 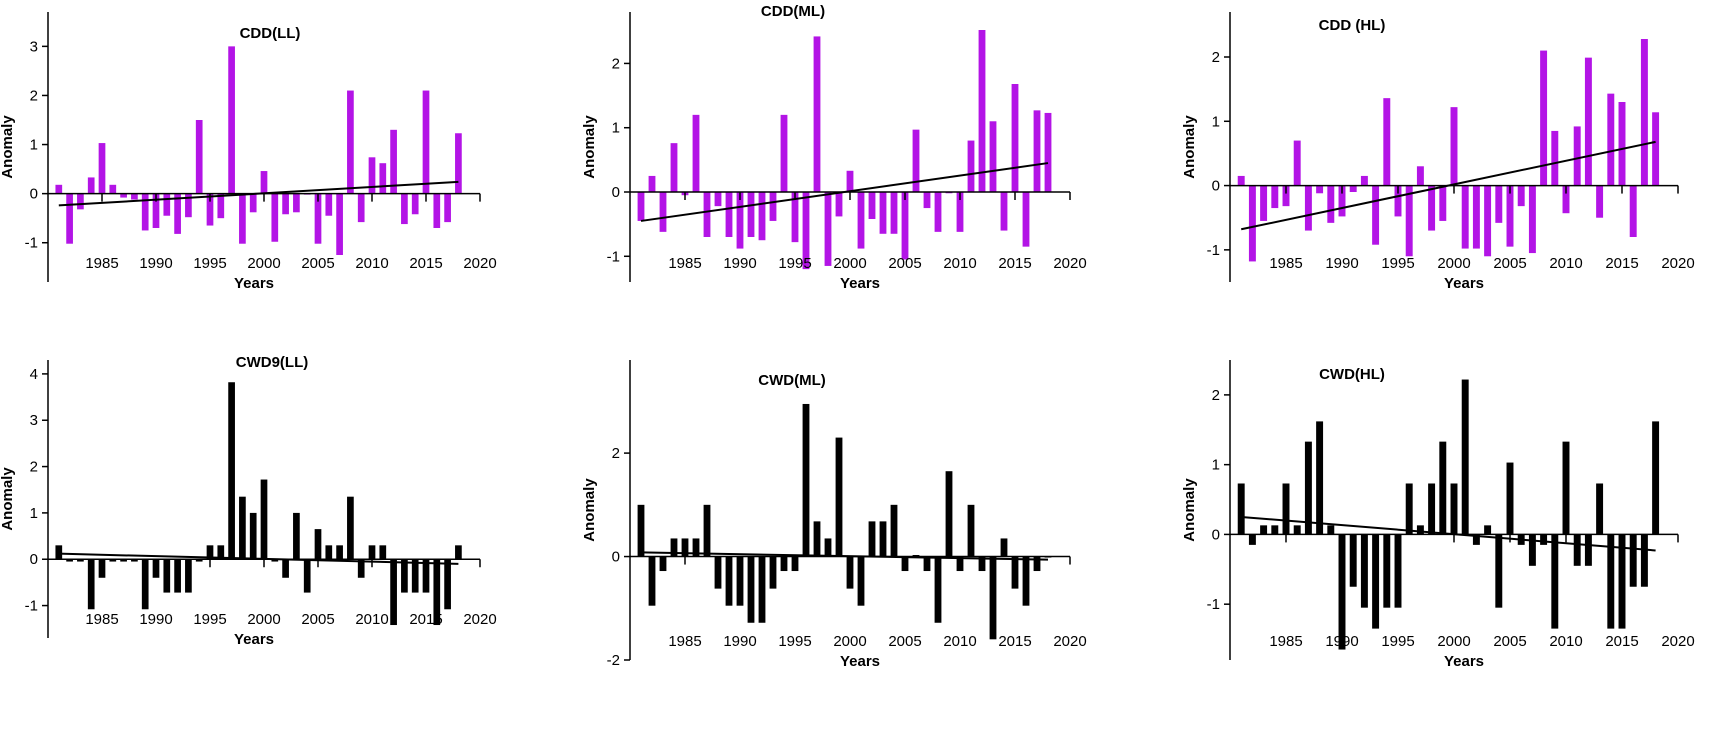 What do you see at coordinates (1521, 196) in the screenshot?
I see `bar-2006` at bounding box center [1521, 196].